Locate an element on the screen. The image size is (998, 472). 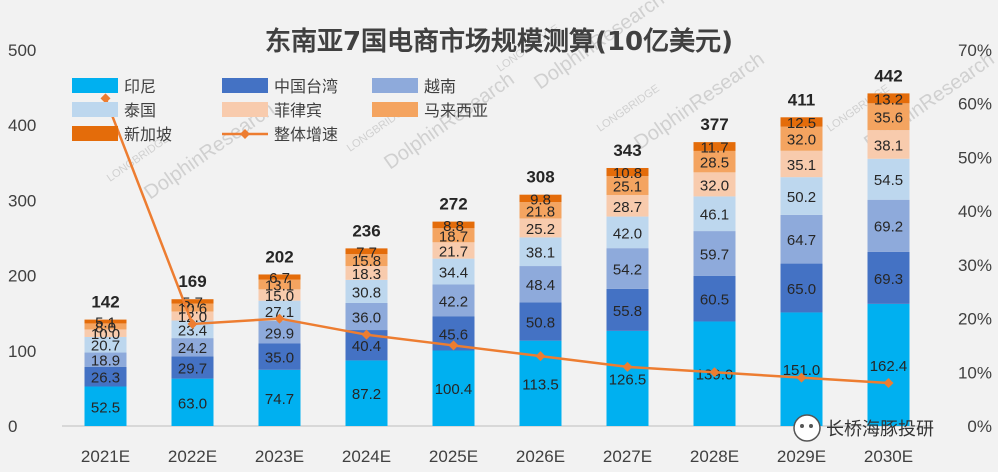
segment-value-label: 27.1 is located at coordinates (279, 312).